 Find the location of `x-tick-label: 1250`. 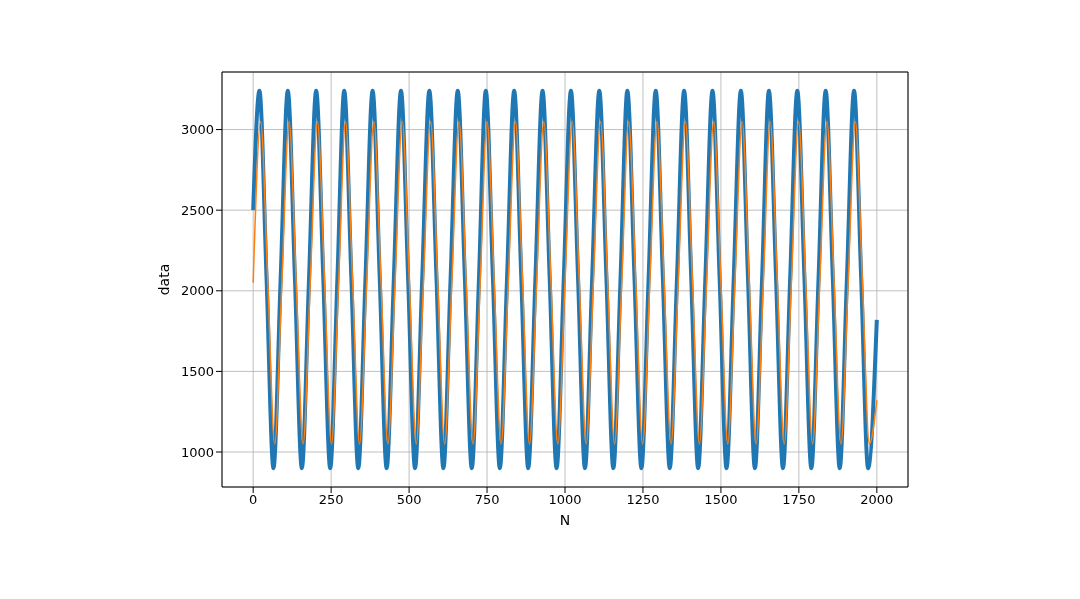

x-tick-label: 1250 is located at coordinates (643, 500).